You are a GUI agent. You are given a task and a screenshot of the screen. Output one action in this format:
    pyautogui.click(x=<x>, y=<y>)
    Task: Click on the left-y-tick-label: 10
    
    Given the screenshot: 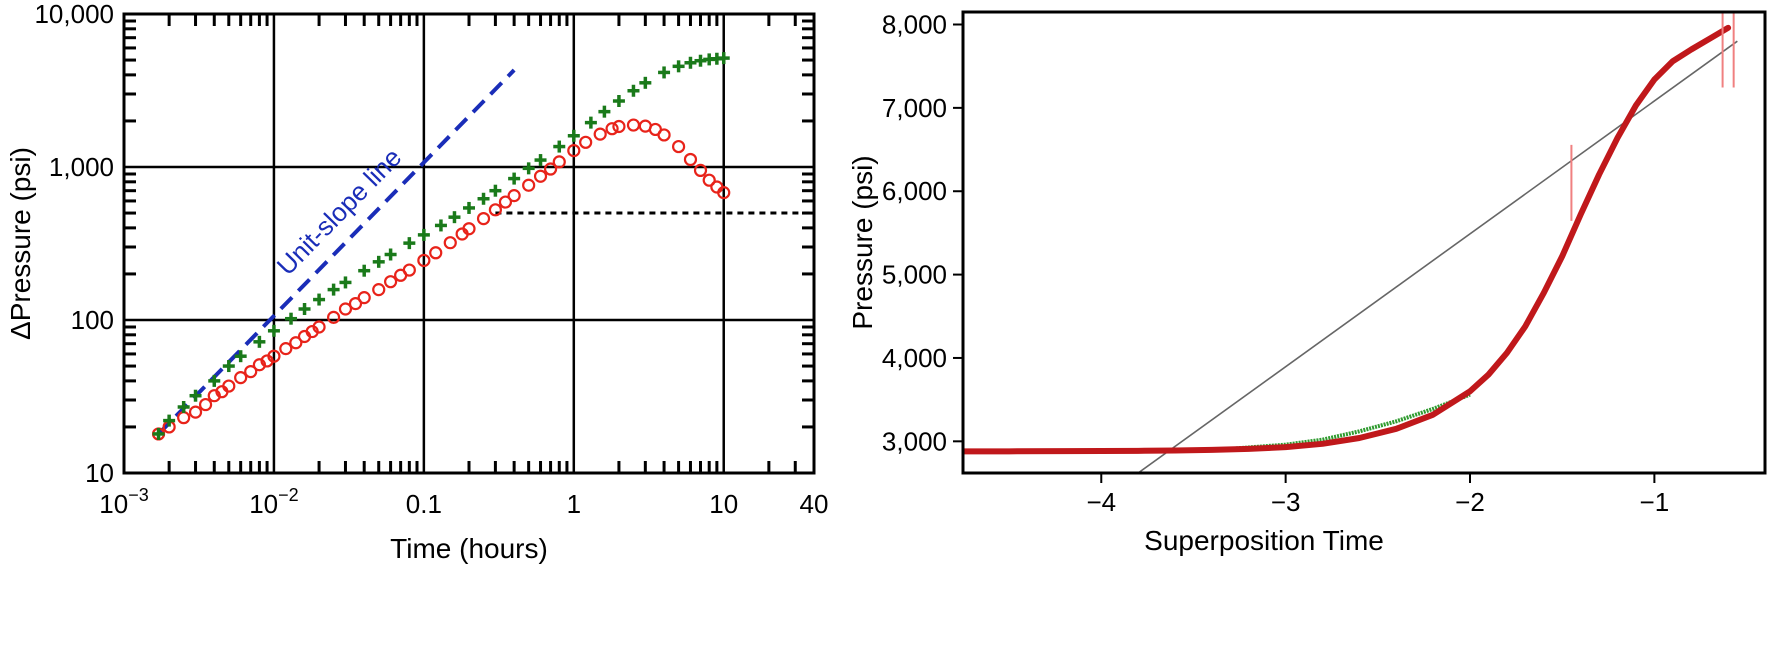 What is the action you would take?
    pyautogui.click(x=99, y=473)
    